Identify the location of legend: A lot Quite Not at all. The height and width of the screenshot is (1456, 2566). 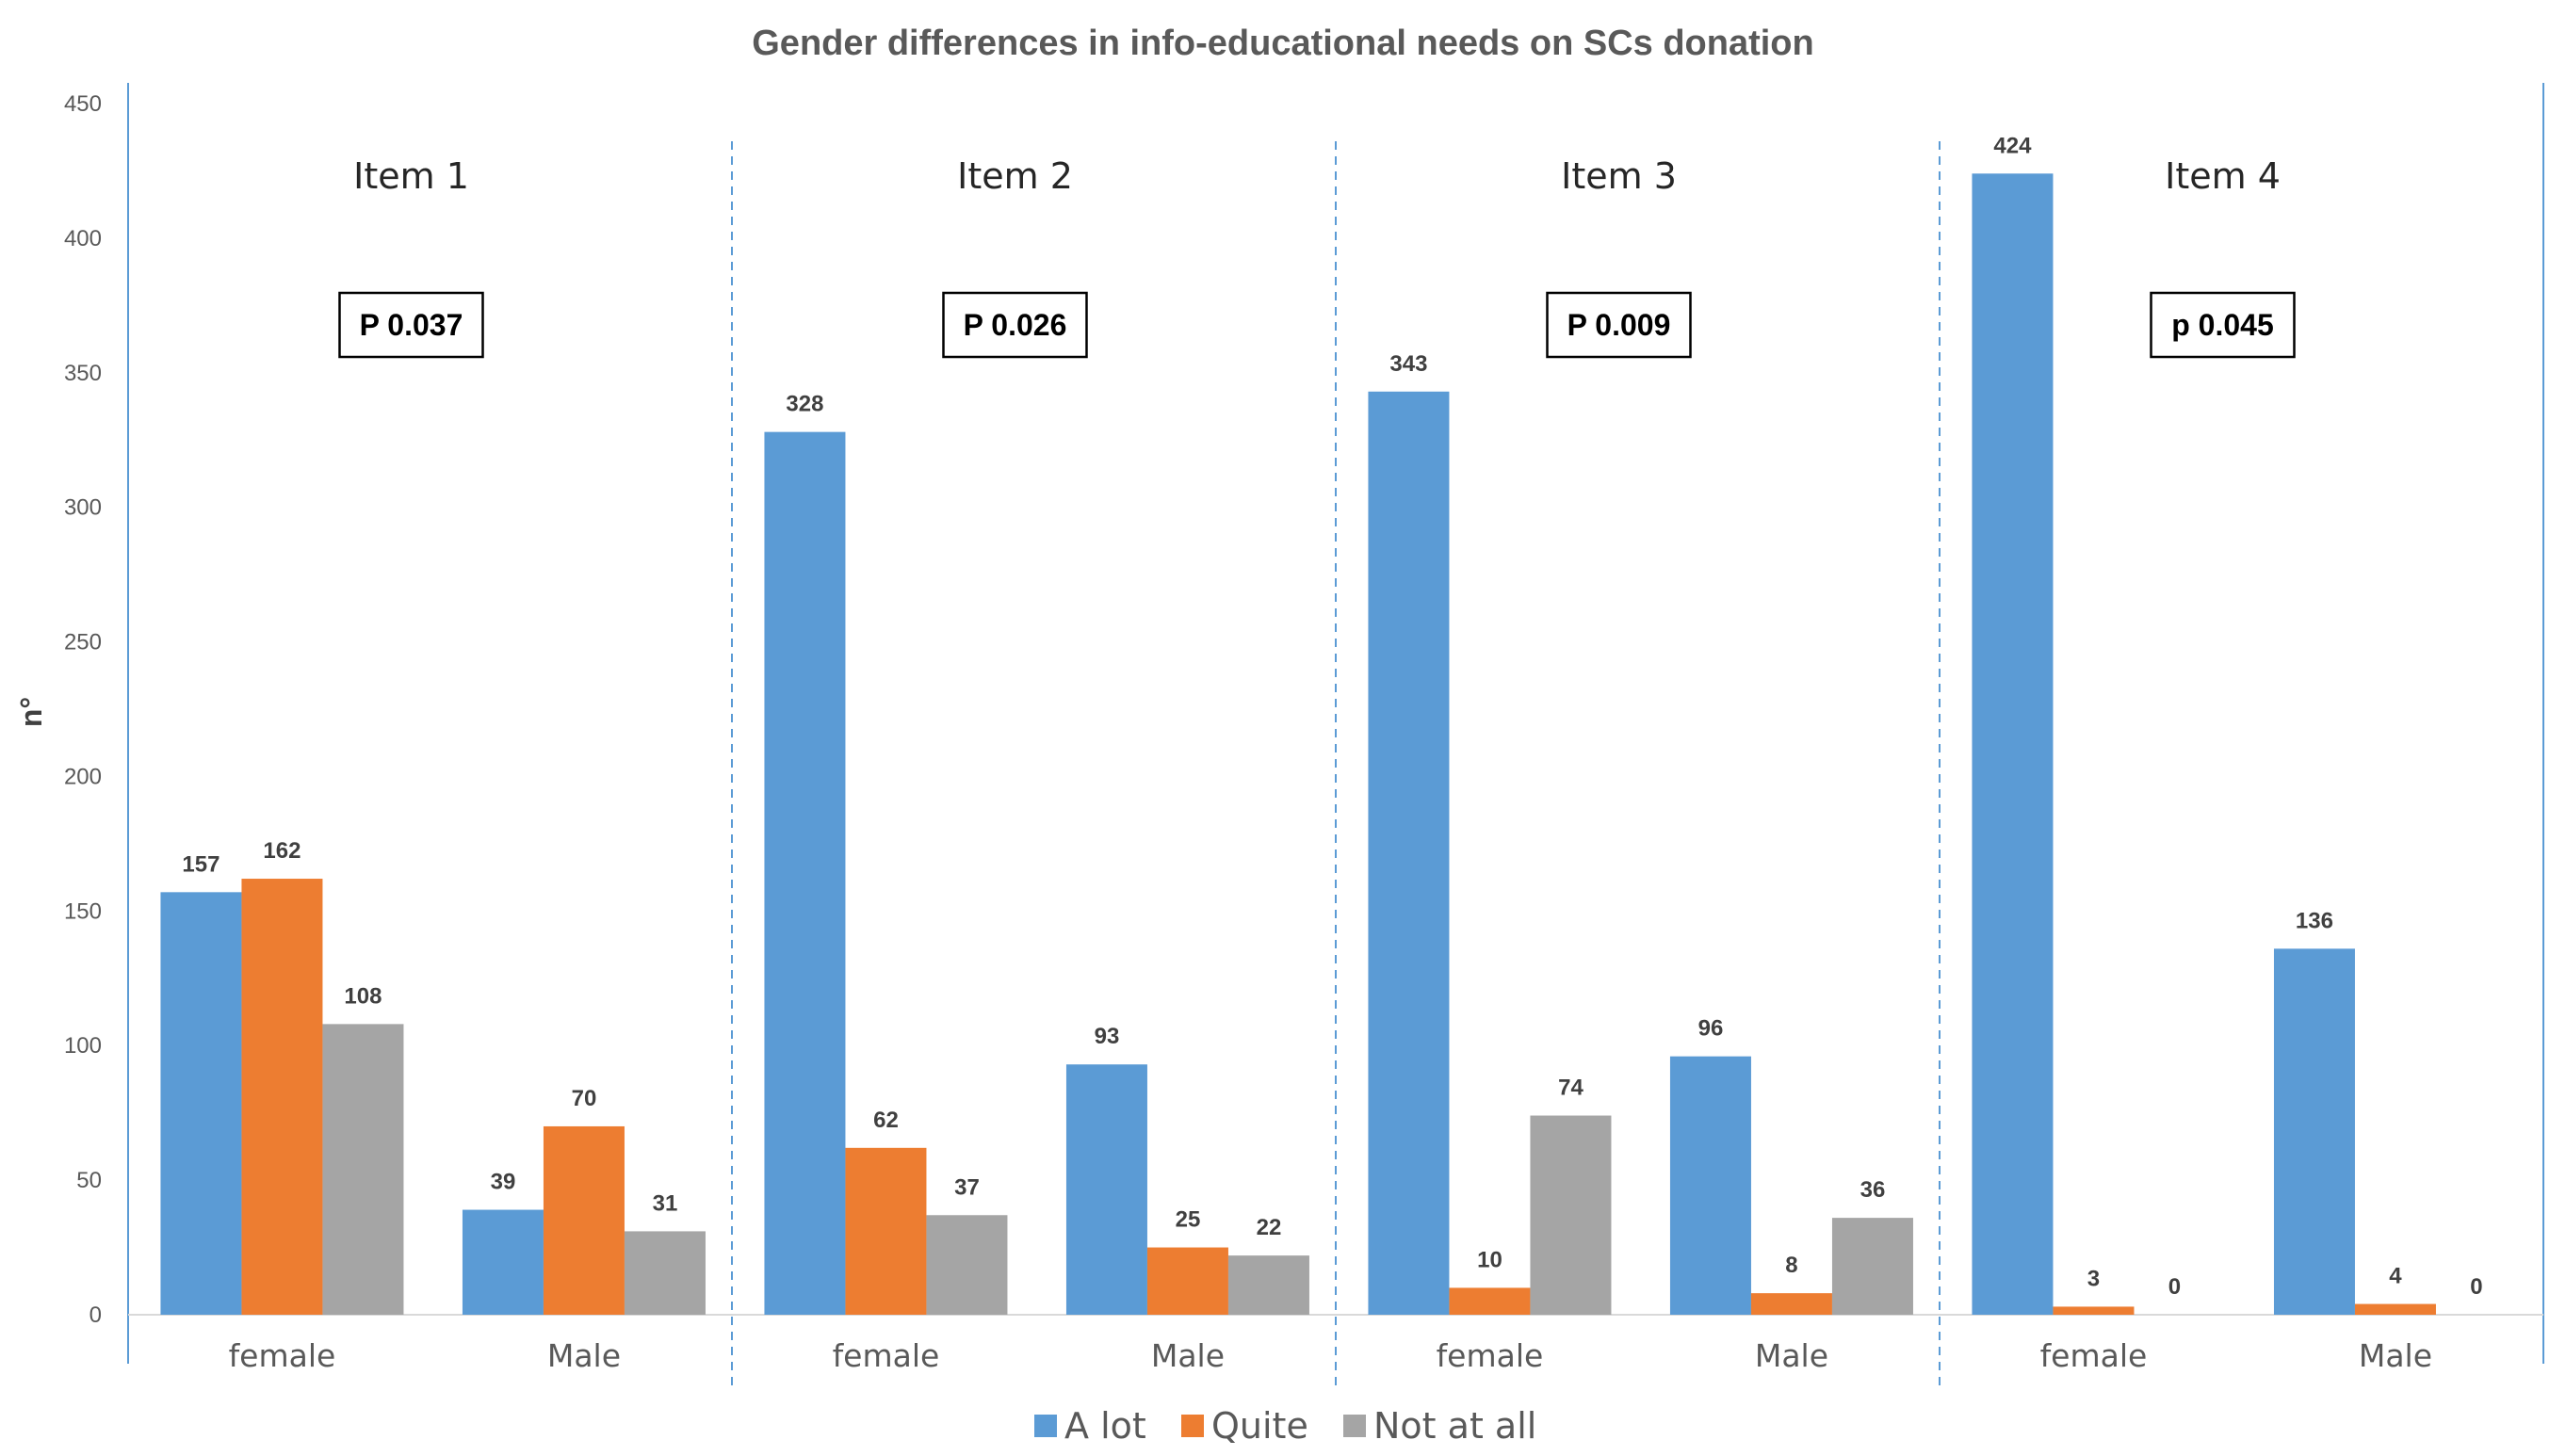
(1285, 1426).